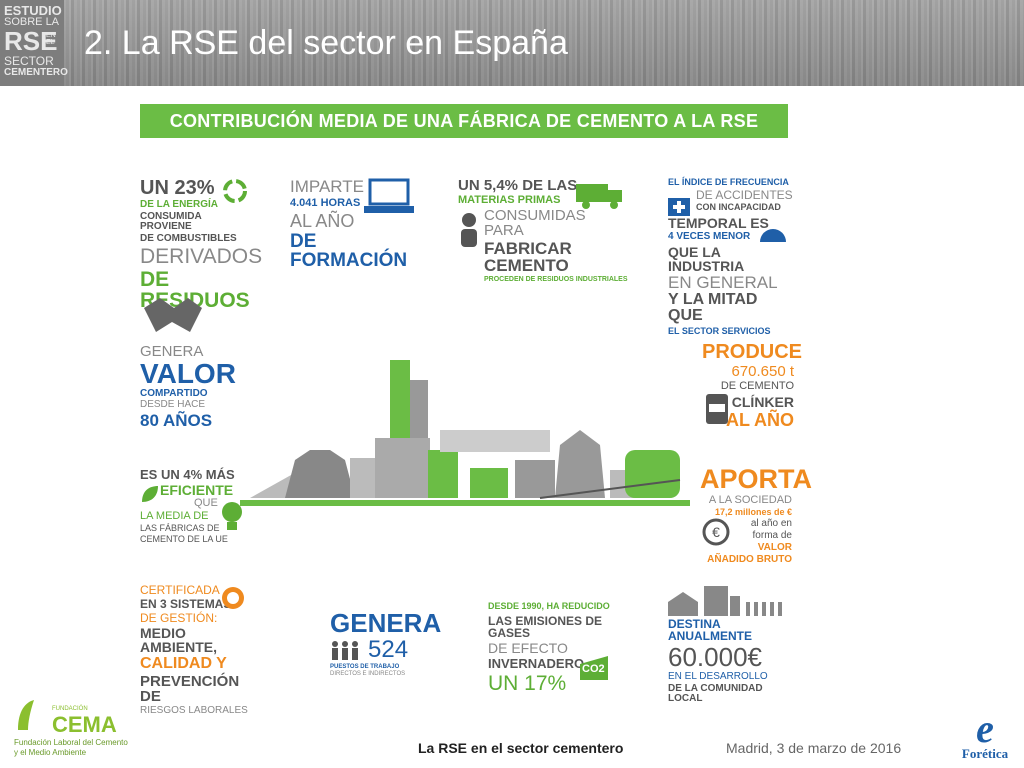 The height and width of the screenshot is (768, 1024). What do you see at coordinates (753, 512) in the screenshot?
I see `contributes-line: 17,2 millones de €` at bounding box center [753, 512].